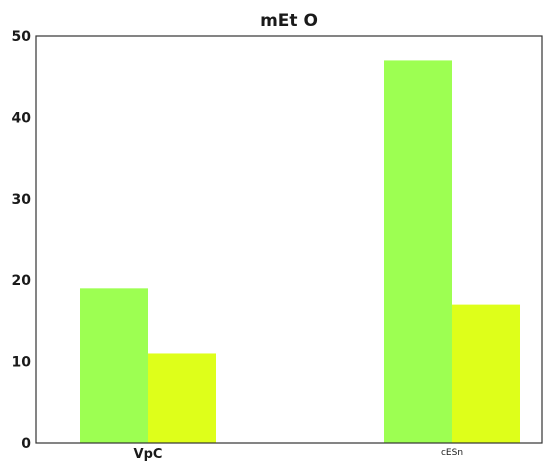  I want to click on y-axis: 0 10 20 30 40 50, so click(22, 240).